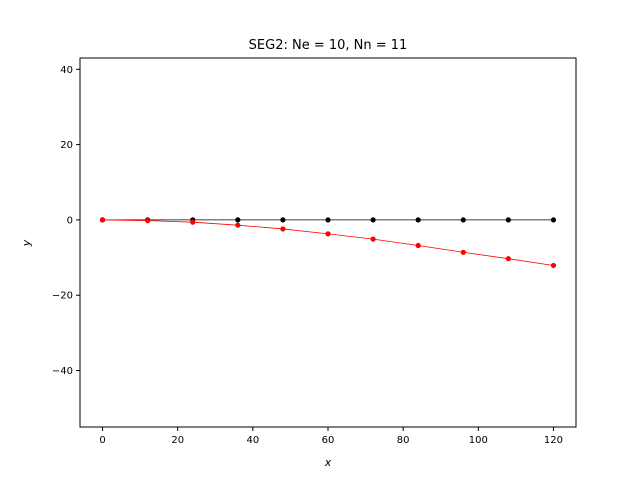 The height and width of the screenshot is (480, 640). I want to click on y-tick-label: −20, so click(62, 296).